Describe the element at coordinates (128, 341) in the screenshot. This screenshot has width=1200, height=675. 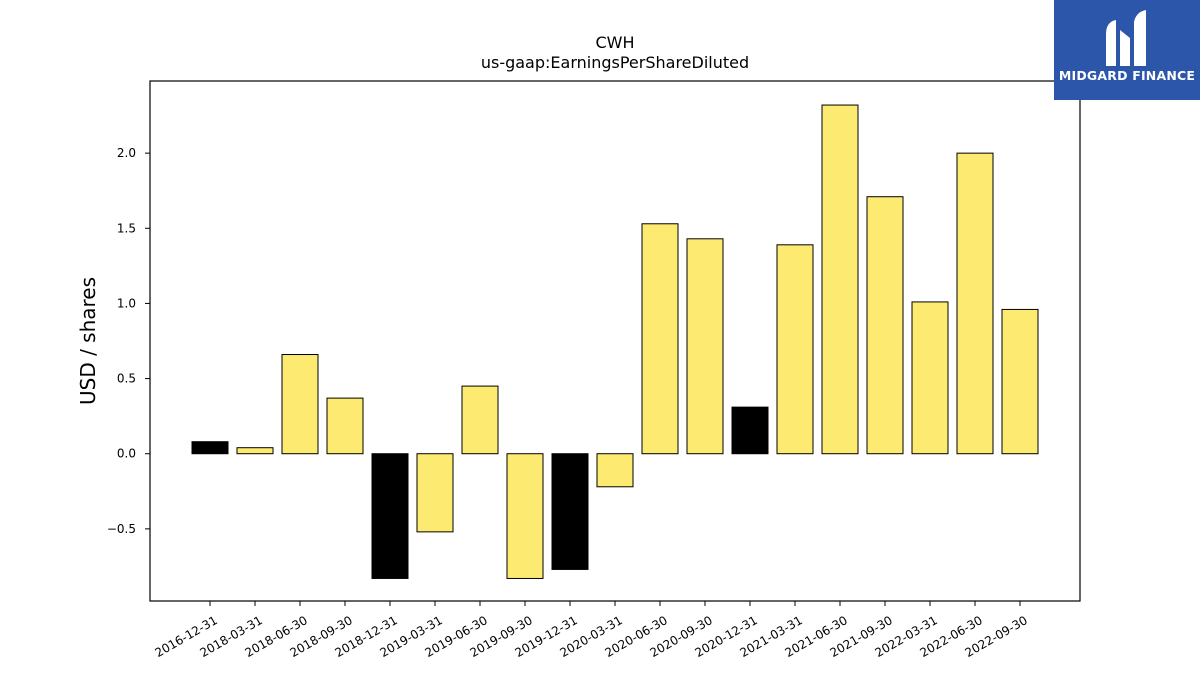
I see `y-ticks-group: −0.5 0.0 0.5 1.0 1.5 2.0` at that location.